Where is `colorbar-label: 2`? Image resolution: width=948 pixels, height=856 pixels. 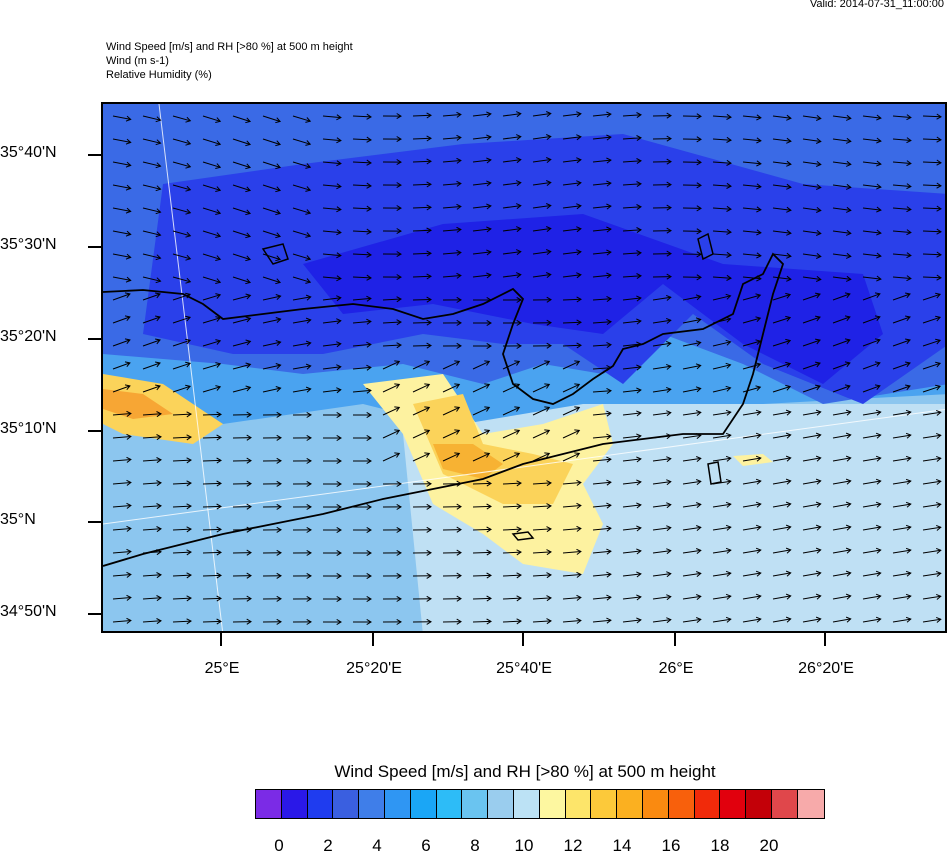 colorbar-label: 2 is located at coordinates (328, 846).